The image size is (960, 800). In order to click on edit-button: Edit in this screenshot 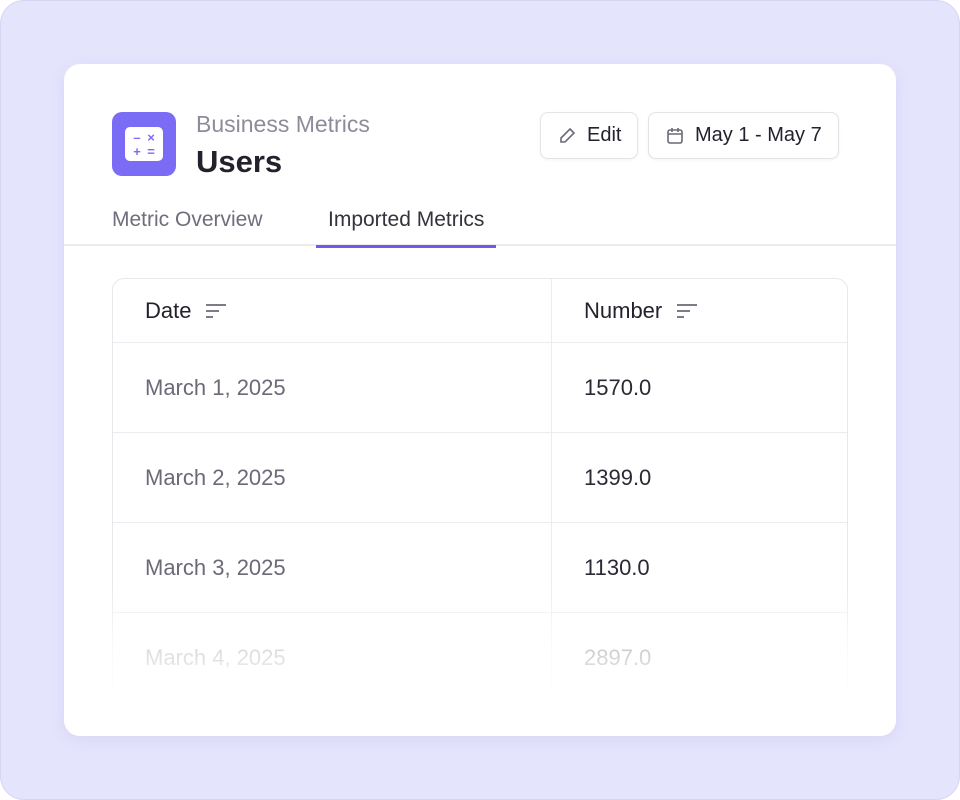, I will do `click(589, 135)`.